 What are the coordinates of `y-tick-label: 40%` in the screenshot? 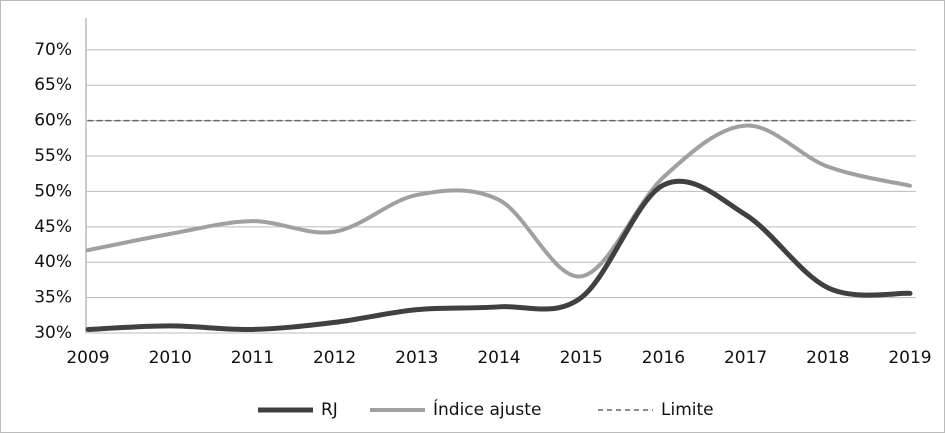 It's located at (53, 262).